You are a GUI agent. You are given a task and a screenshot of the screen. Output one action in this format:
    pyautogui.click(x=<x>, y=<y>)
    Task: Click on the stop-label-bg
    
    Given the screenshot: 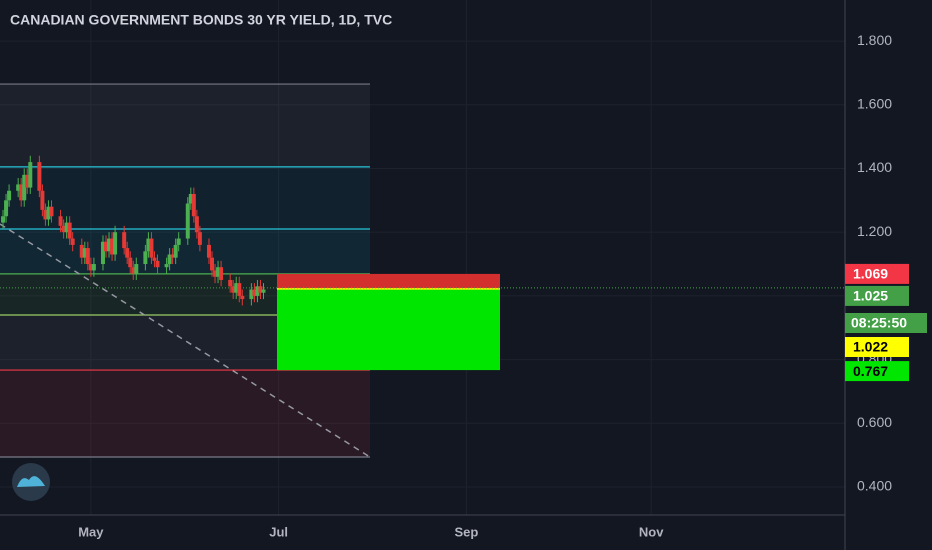 What is the action you would take?
    pyautogui.click(x=877, y=273)
    